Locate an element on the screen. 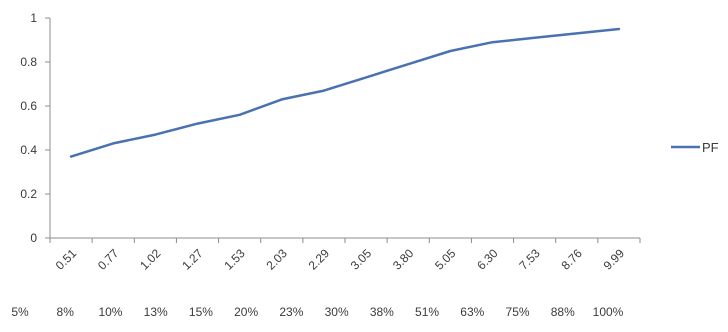  x-tick-label: 3.80 is located at coordinates (403, 259).